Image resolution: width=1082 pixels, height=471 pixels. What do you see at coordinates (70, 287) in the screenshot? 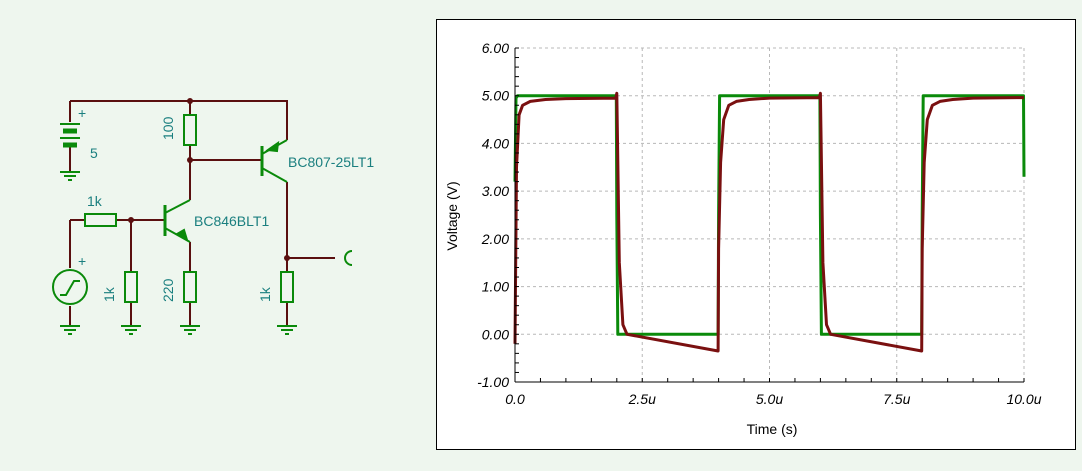
I see `pulse-source-symbol` at bounding box center [70, 287].